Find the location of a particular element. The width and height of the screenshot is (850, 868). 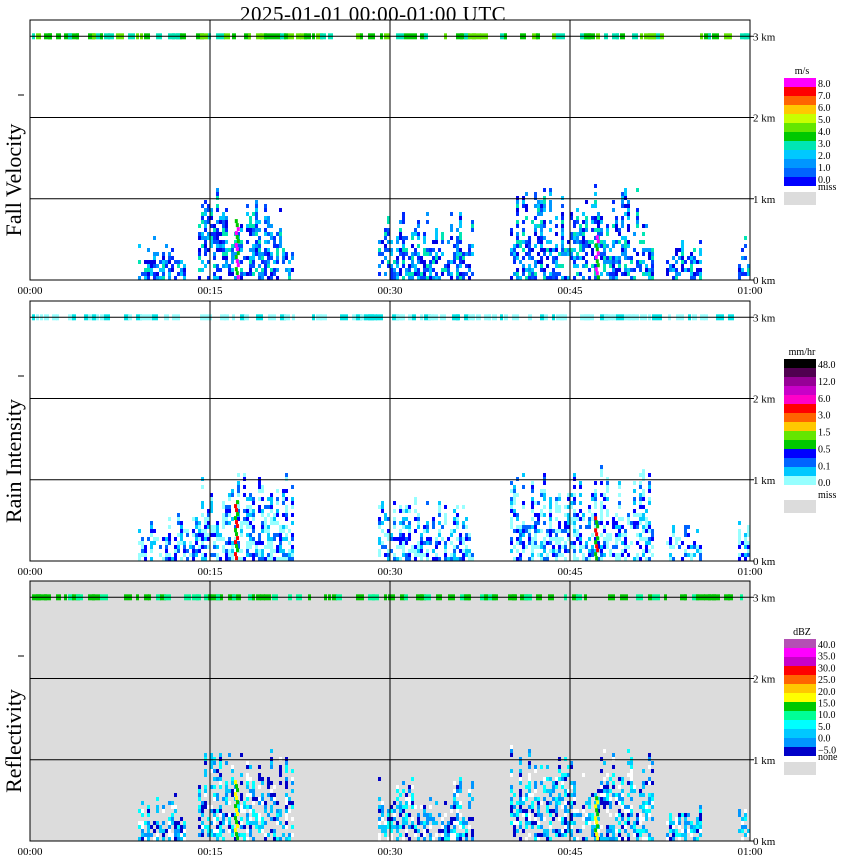

colorbar-unit: m/s is located at coordinates (802, 71).